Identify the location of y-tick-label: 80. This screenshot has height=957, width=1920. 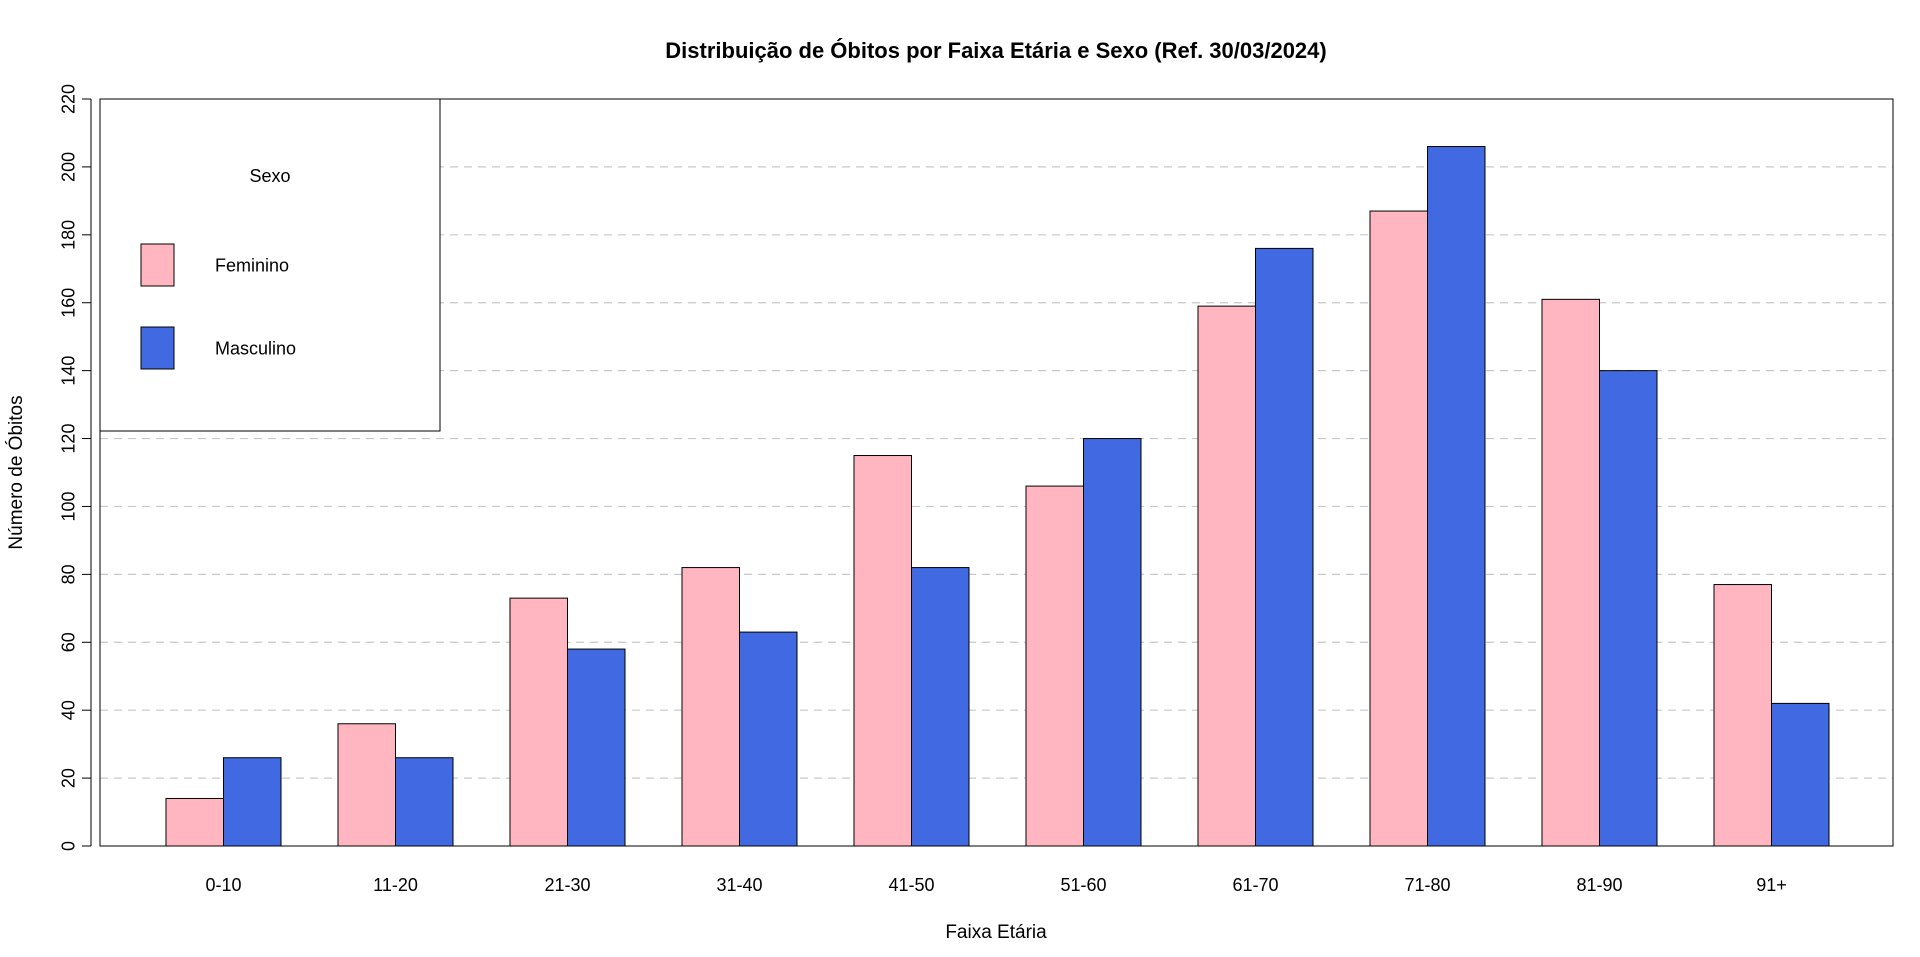
(68, 574).